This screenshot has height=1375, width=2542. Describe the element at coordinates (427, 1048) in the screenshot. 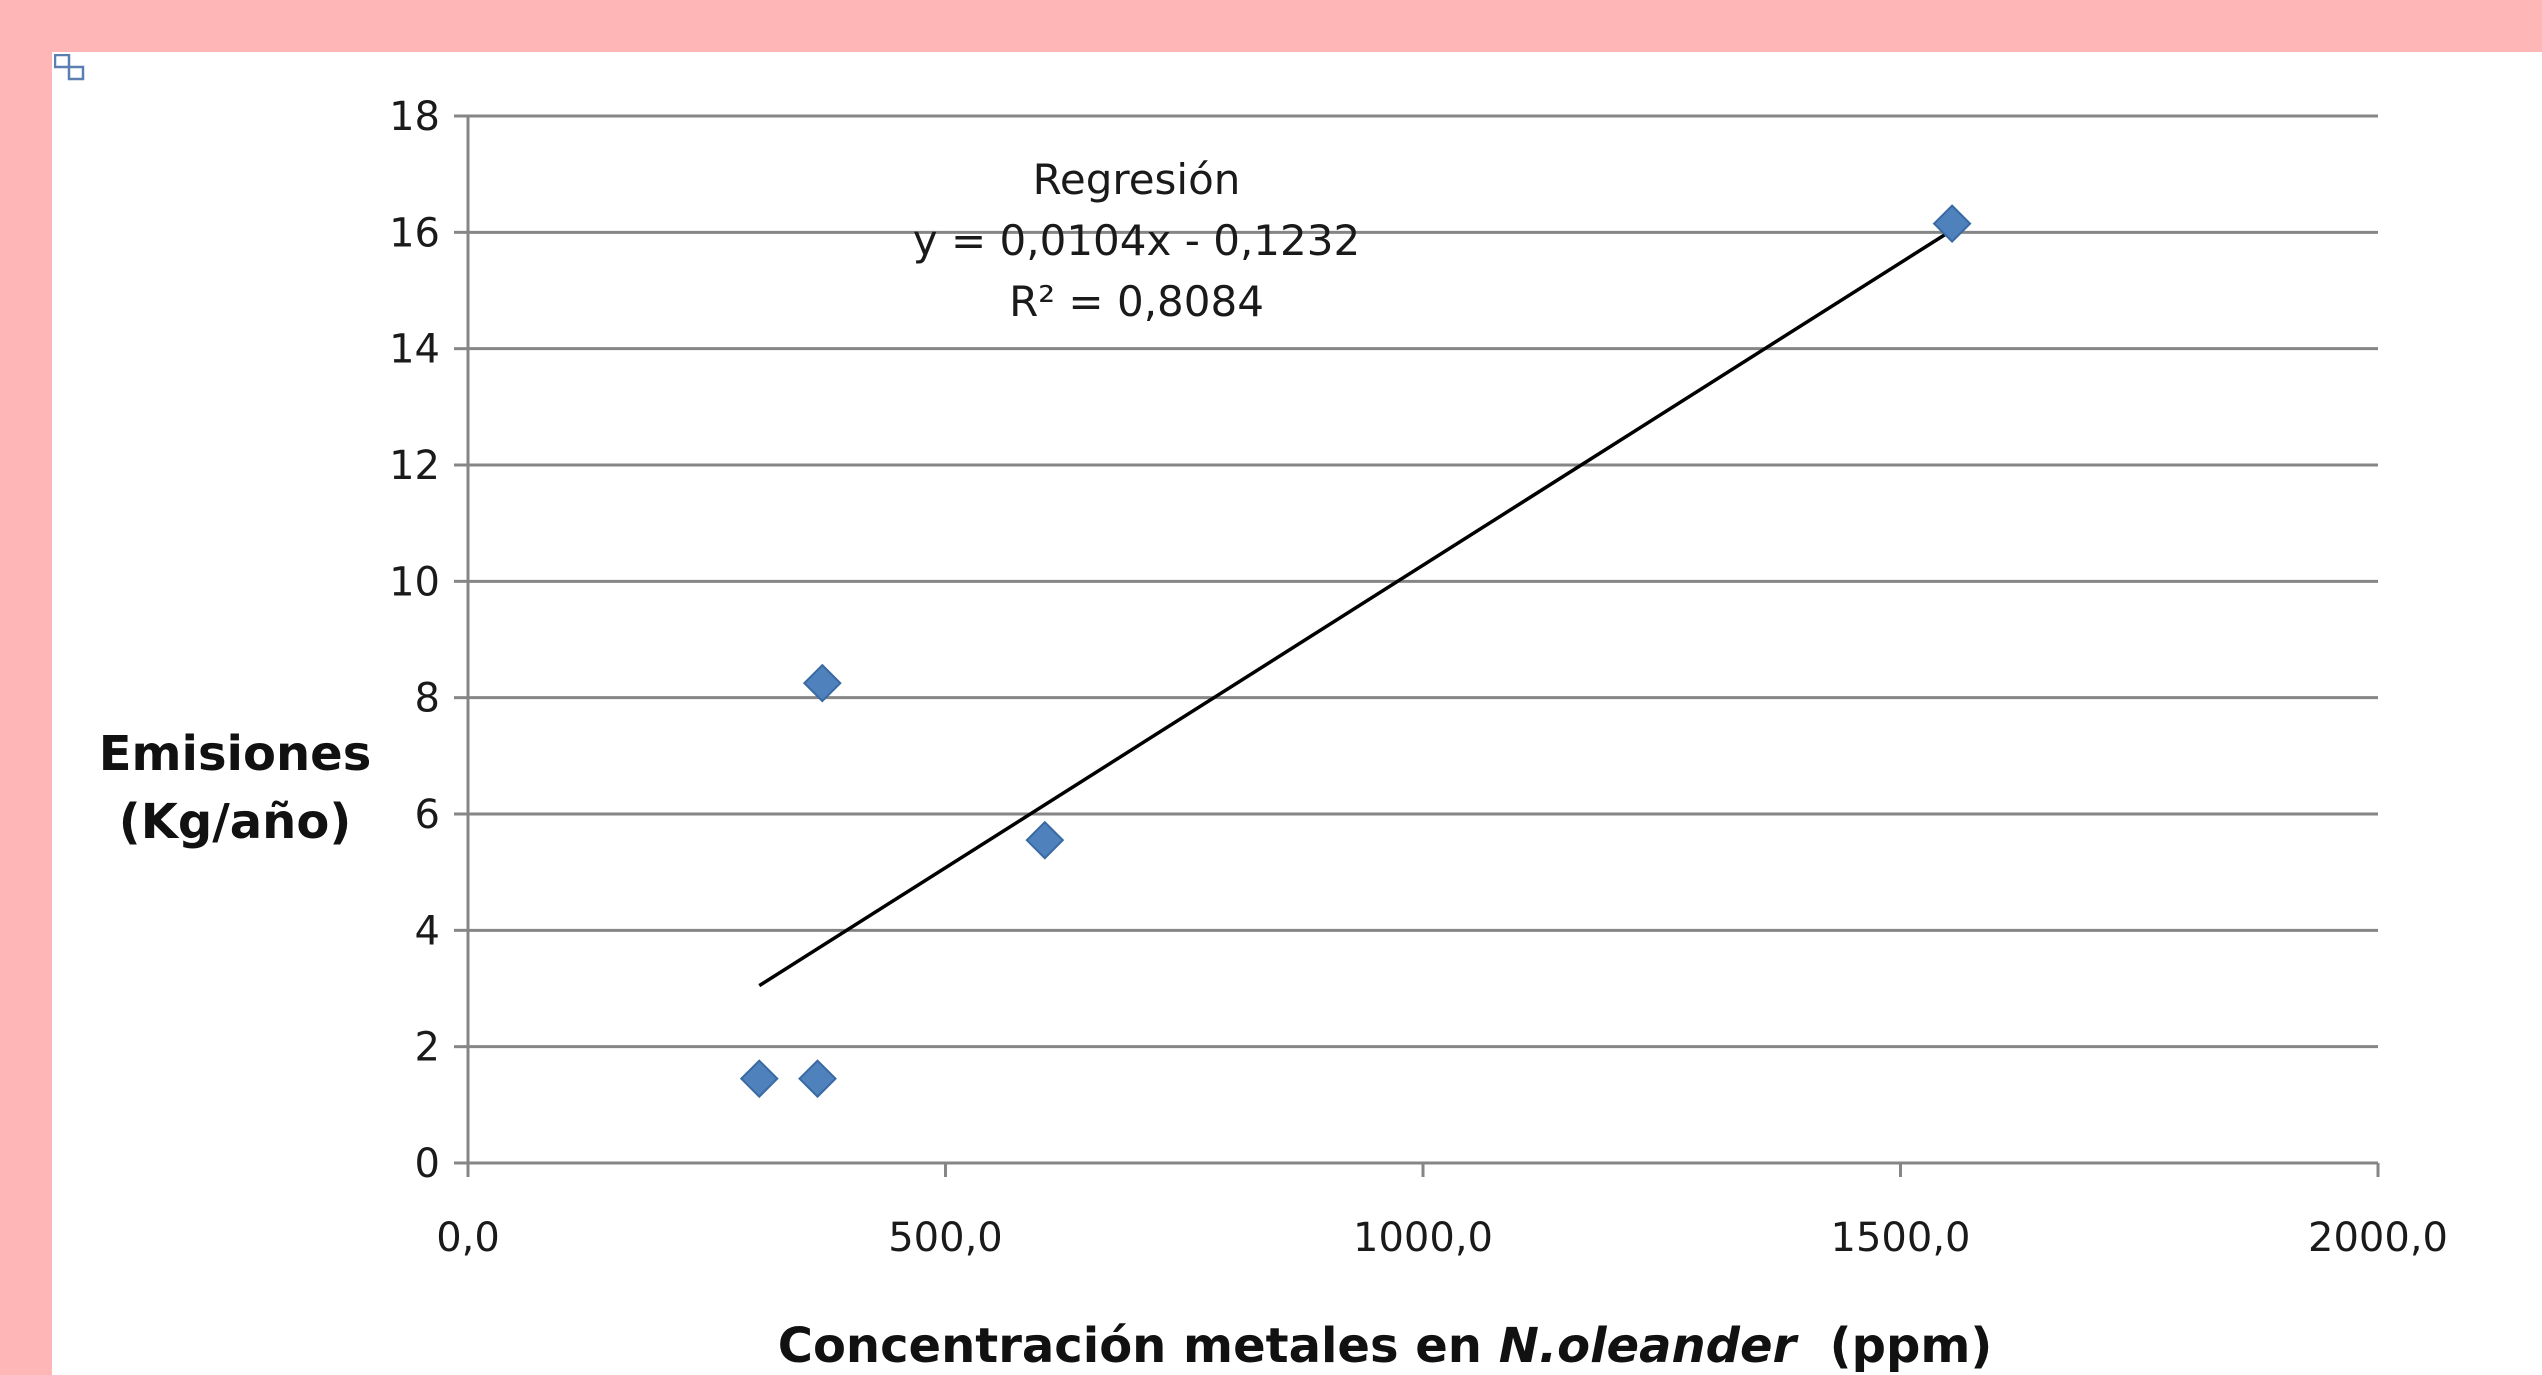

I see `y-tick-label-2: 2` at that location.